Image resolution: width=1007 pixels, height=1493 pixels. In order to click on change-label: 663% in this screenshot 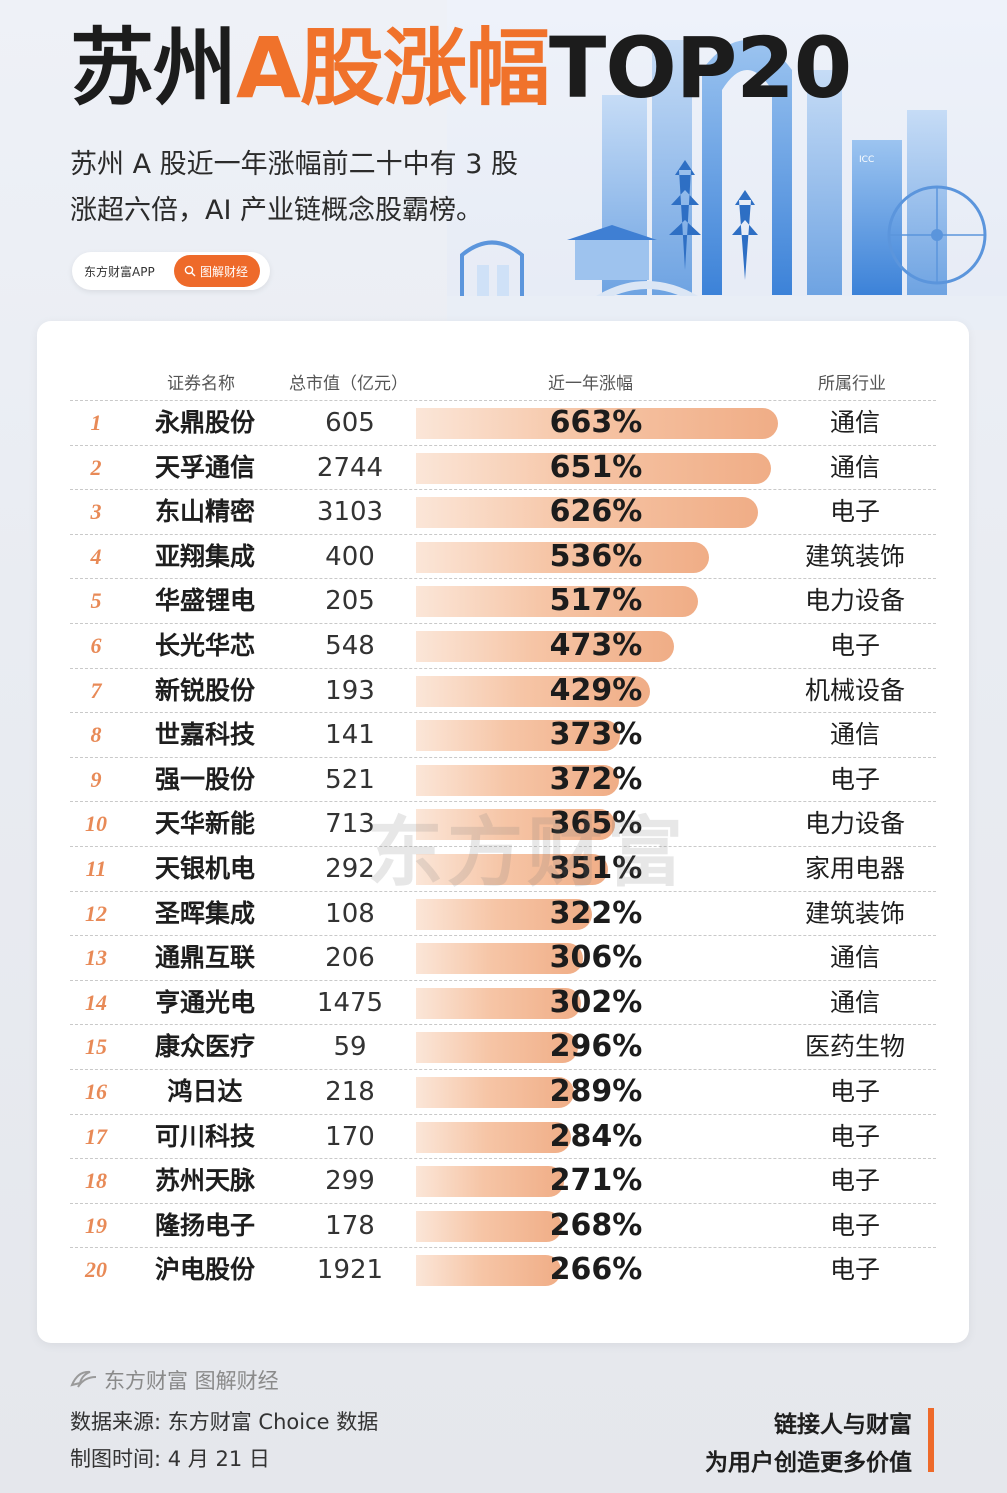, I will do `click(596, 422)`.